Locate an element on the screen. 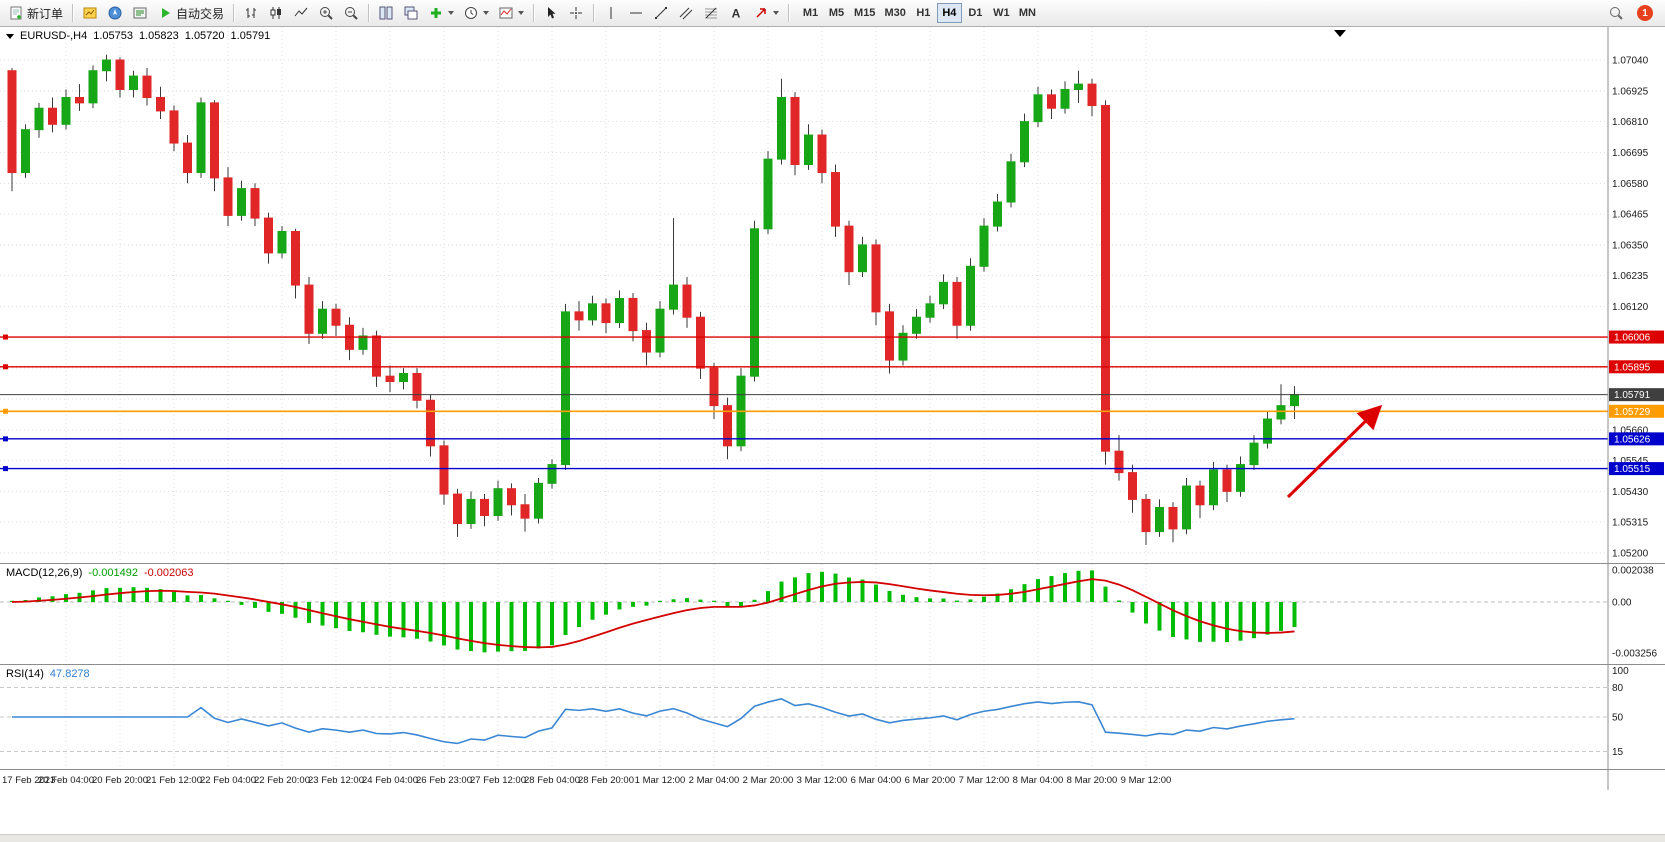 Image resolution: width=1665 pixels, height=842 pixels. price-axis-label: 1.07040 is located at coordinates (1630, 61).